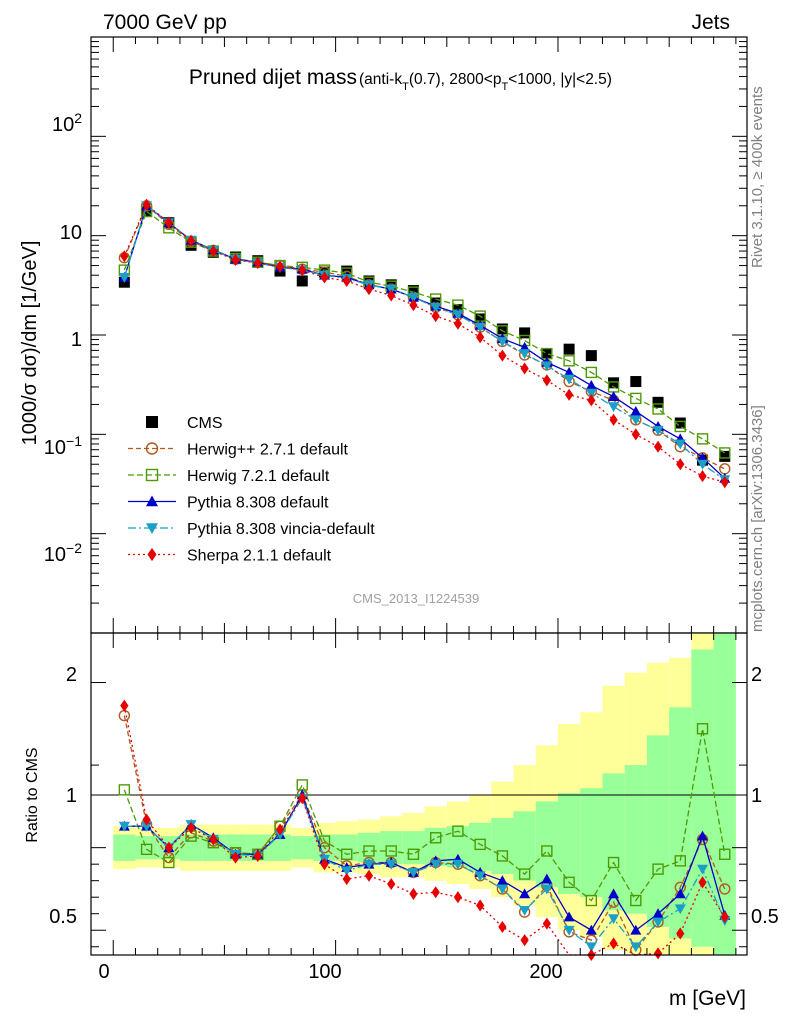 This screenshot has height=1024, width=786. What do you see at coordinates (63, 553) in the screenshot?
I see `y-tick-label: 10−2` at bounding box center [63, 553].